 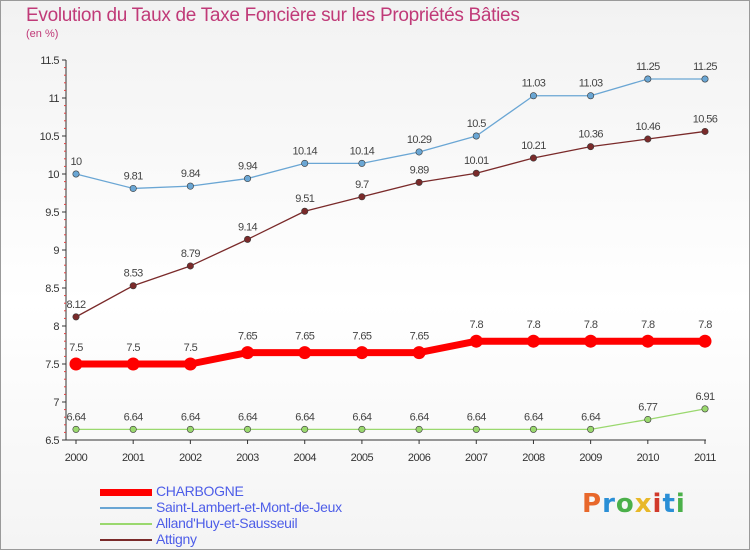 I want to click on y-tick-label: 6.5, so click(x=52, y=441).